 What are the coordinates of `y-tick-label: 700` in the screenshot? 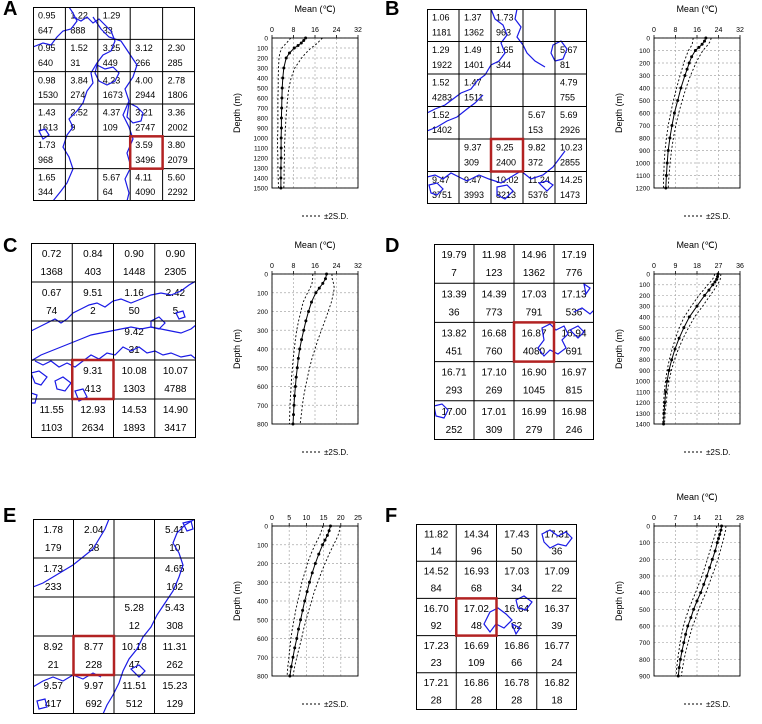 It's located at (262, 109).